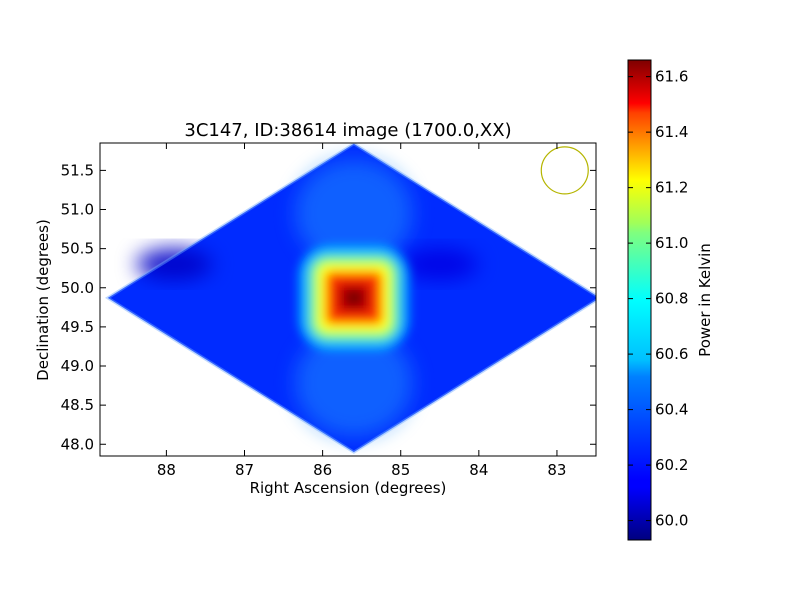 This screenshot has width=800, height=600. What do you see at coordinates (166, 470) in the screenshot?
I see `x-tick-label: 88` at bounding box center [166, 470].